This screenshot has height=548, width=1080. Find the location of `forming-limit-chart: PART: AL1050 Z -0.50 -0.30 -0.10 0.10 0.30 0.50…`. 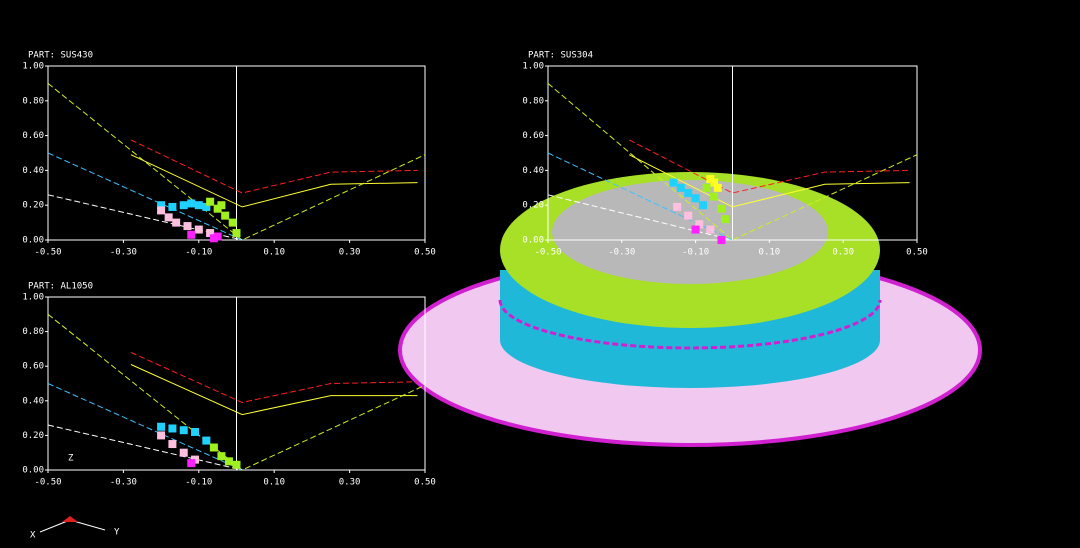

forming-limit-chart: PART: AL1050 Z -0.50 -0.30 -0.10 0.10 0.30 0.50… is located at coordinates (229, 385).